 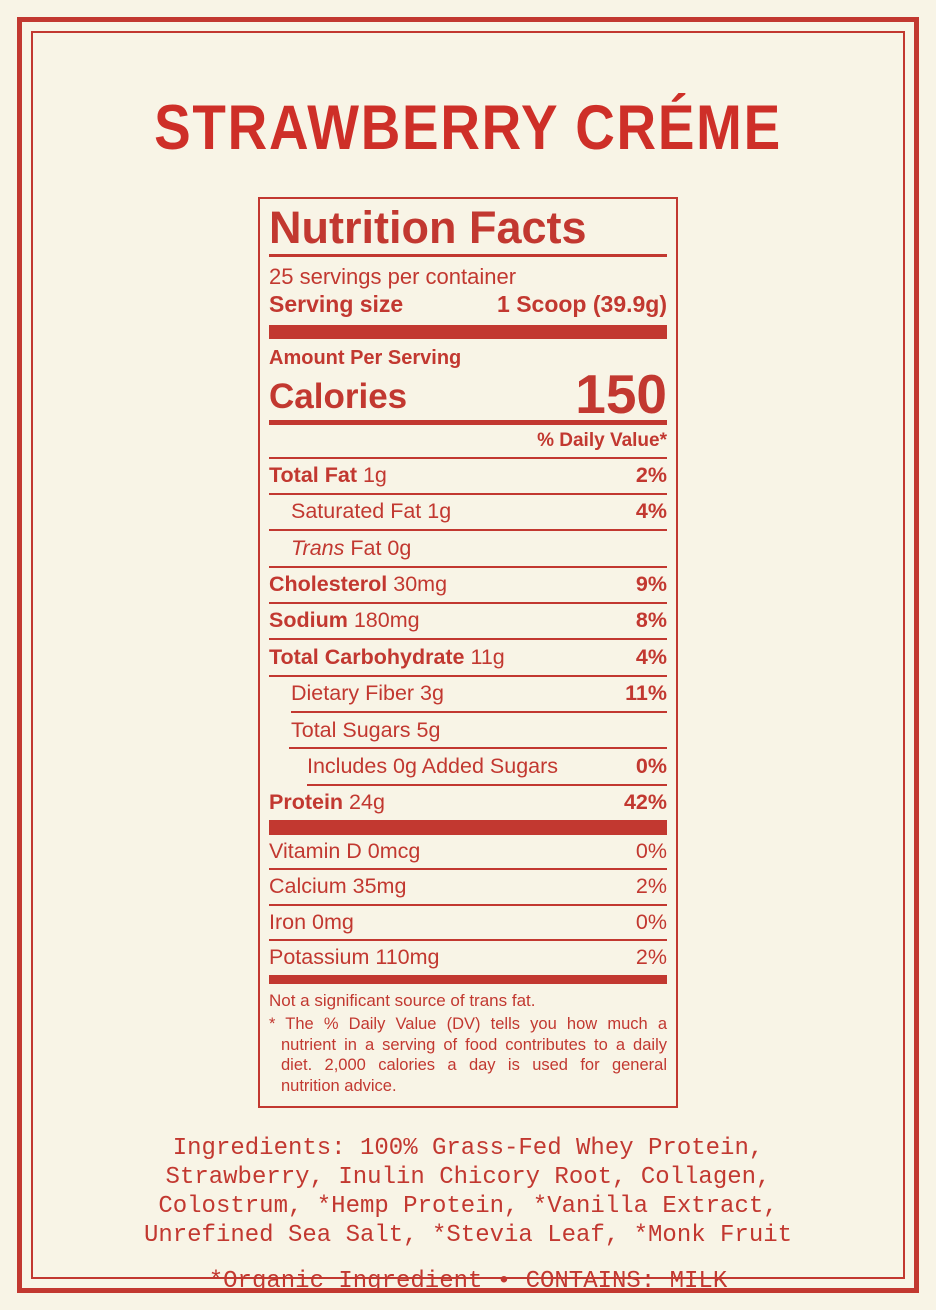 I want to click on nutrient-row: Includes 0g Added Sugars 0%, so click(x=468, y=766).